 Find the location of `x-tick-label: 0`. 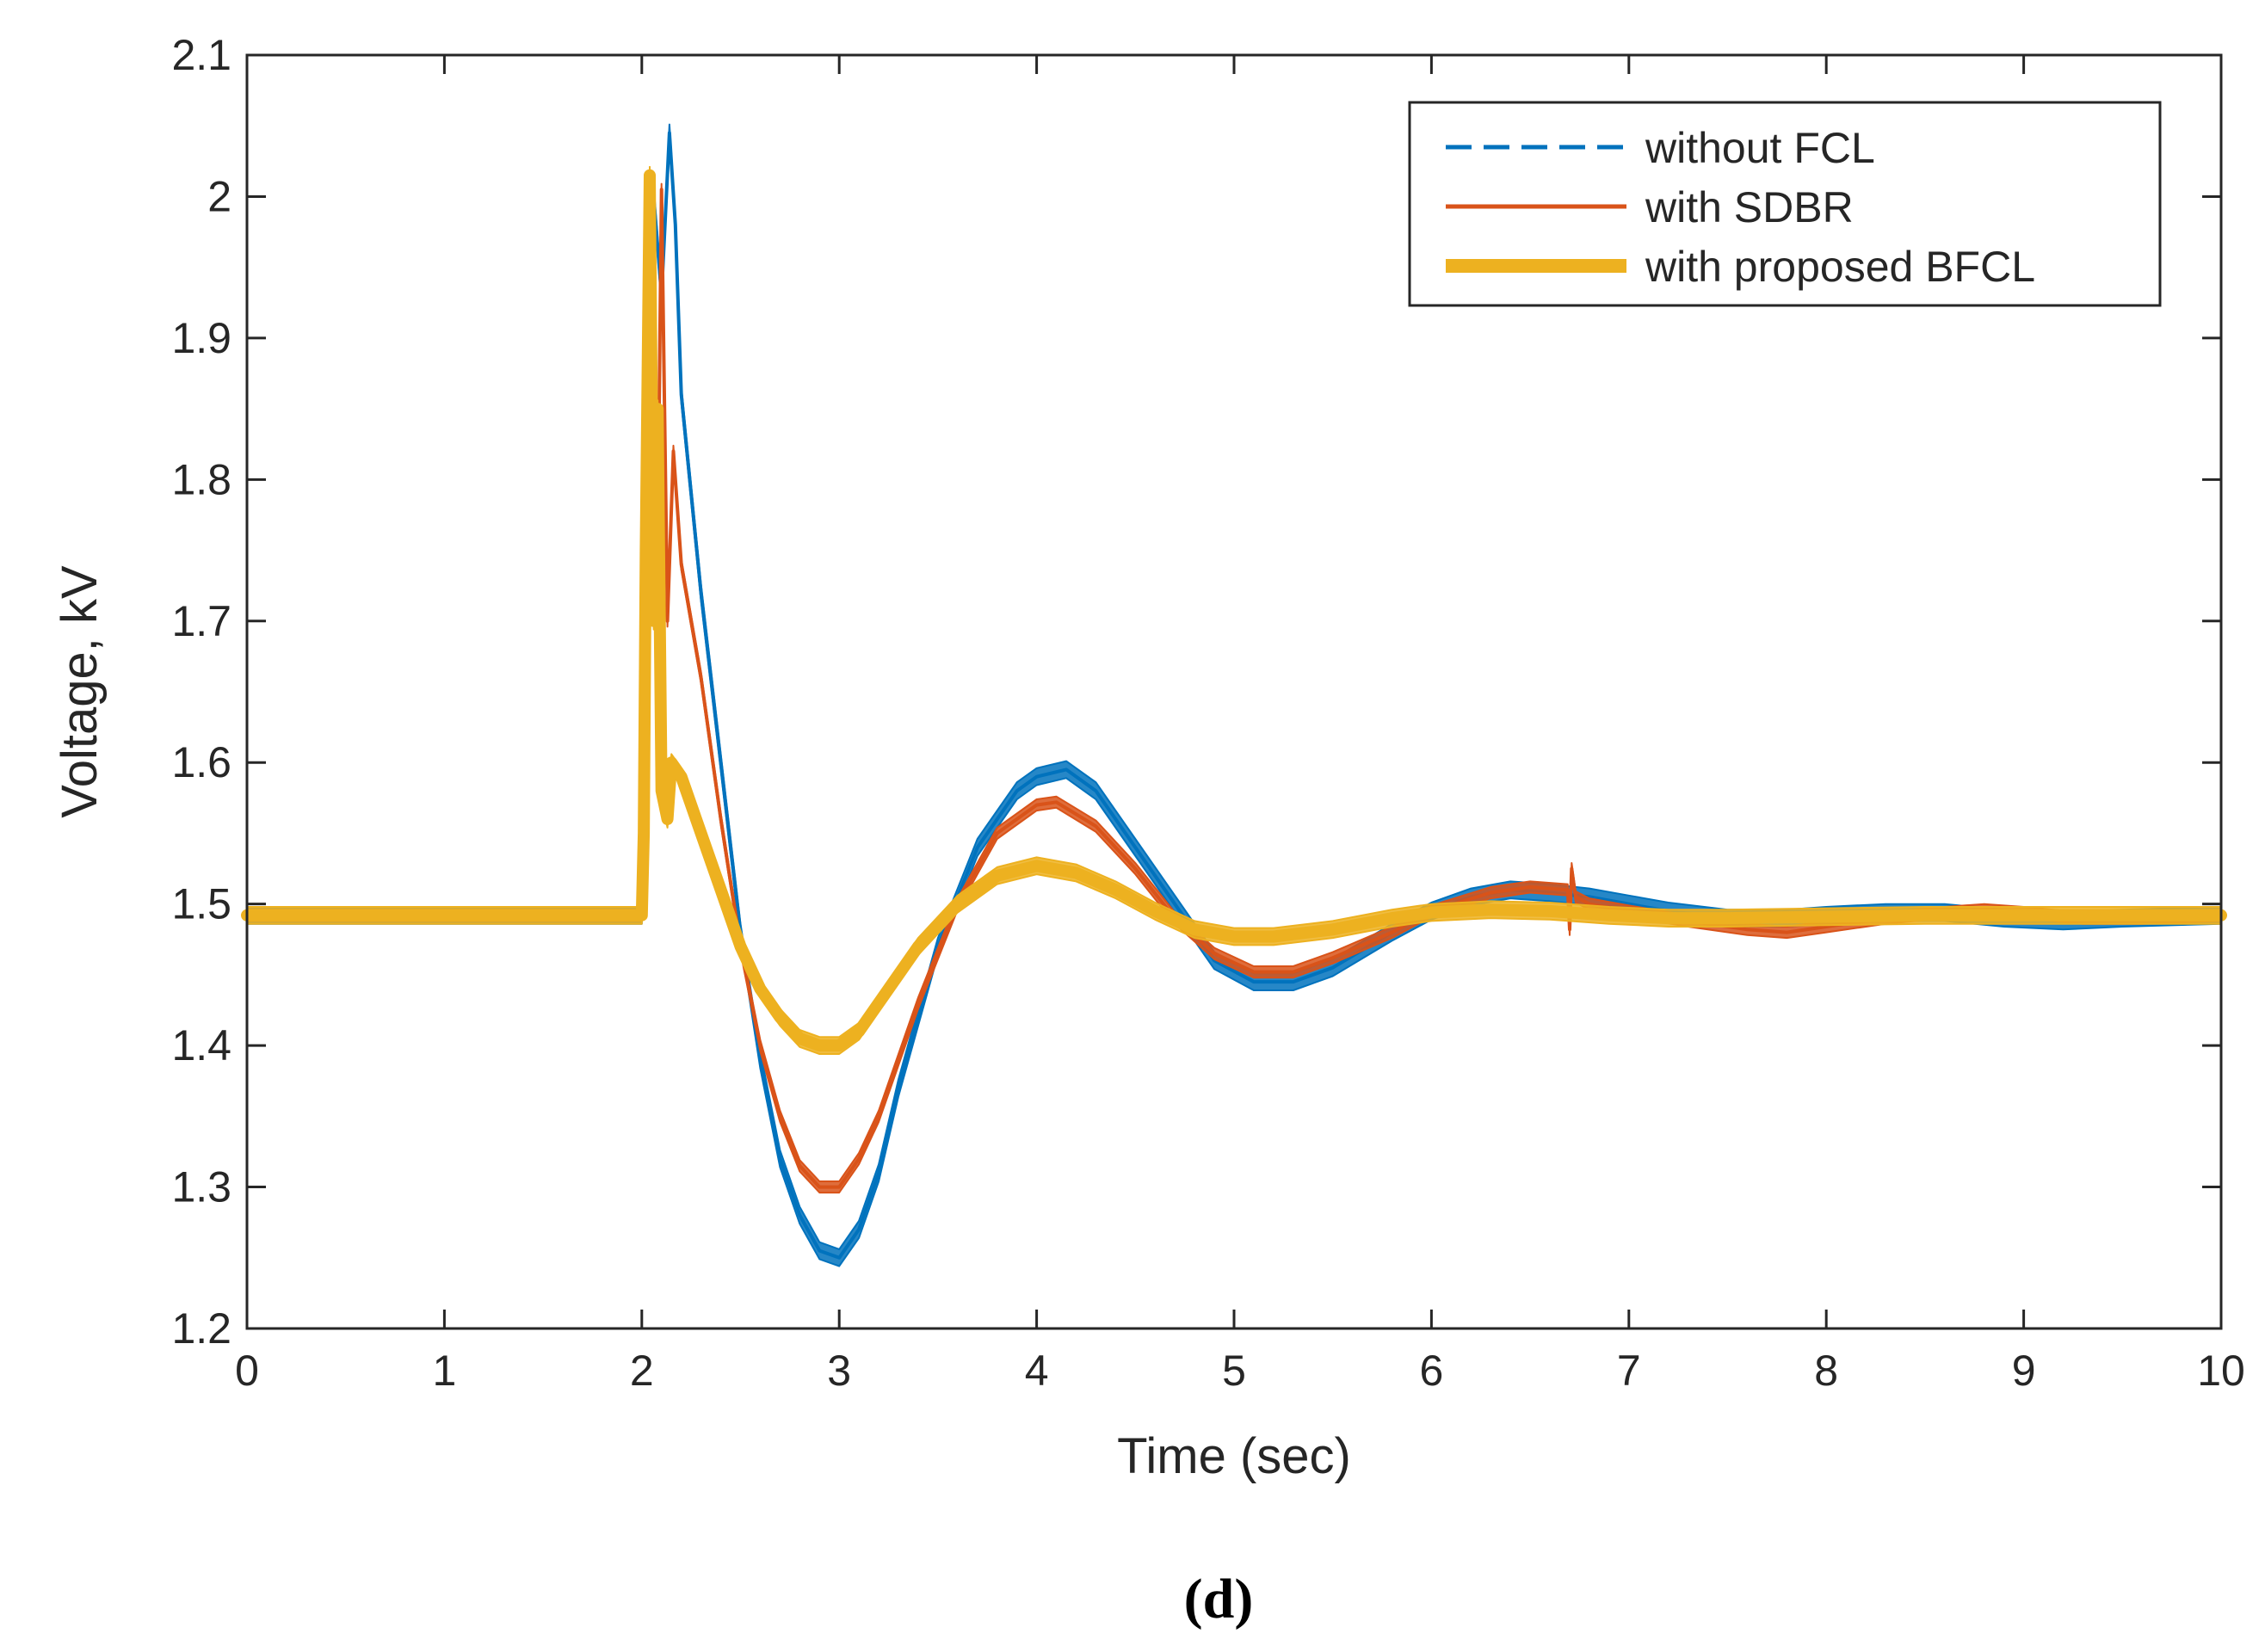

x-tick-label: 0 is located at coordinates (247, 1371).